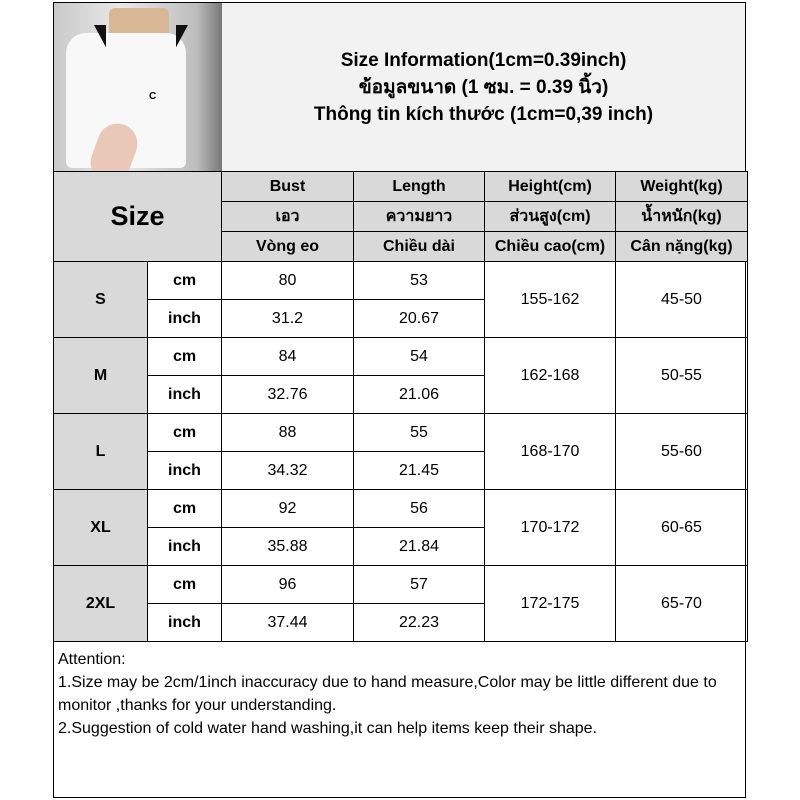  What do you see at coordinates (138, 87) in the screenshot?
I see `product-photo: C` at bounding box center [138, 87].